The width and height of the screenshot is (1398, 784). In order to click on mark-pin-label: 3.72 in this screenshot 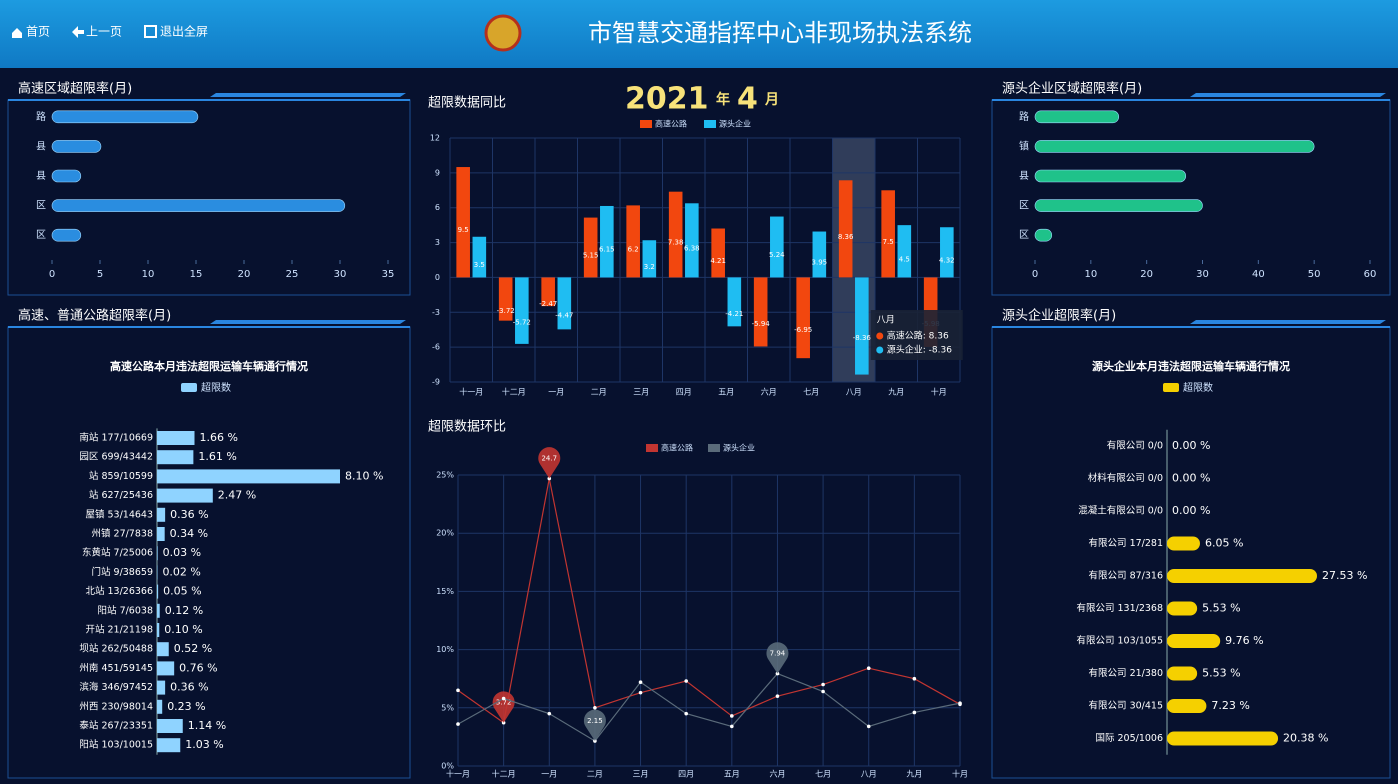, I will do `click(504, 703)`.